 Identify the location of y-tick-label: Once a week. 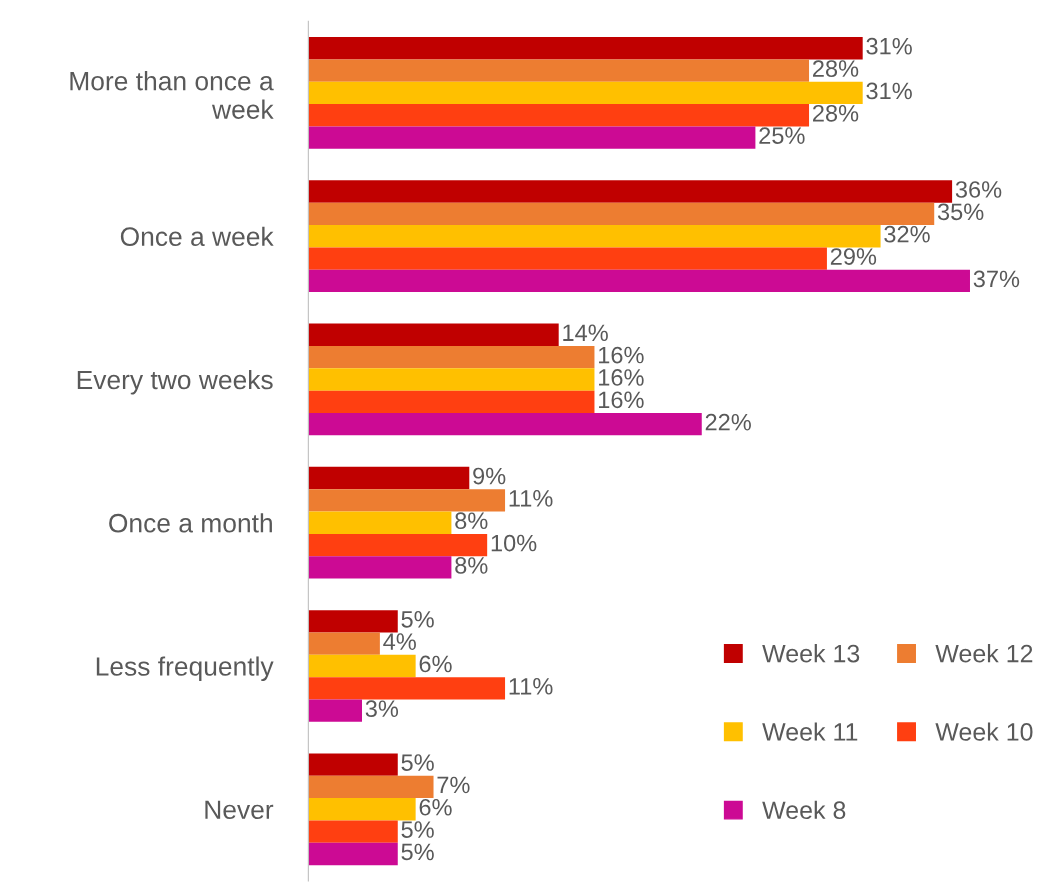
(197, 236).